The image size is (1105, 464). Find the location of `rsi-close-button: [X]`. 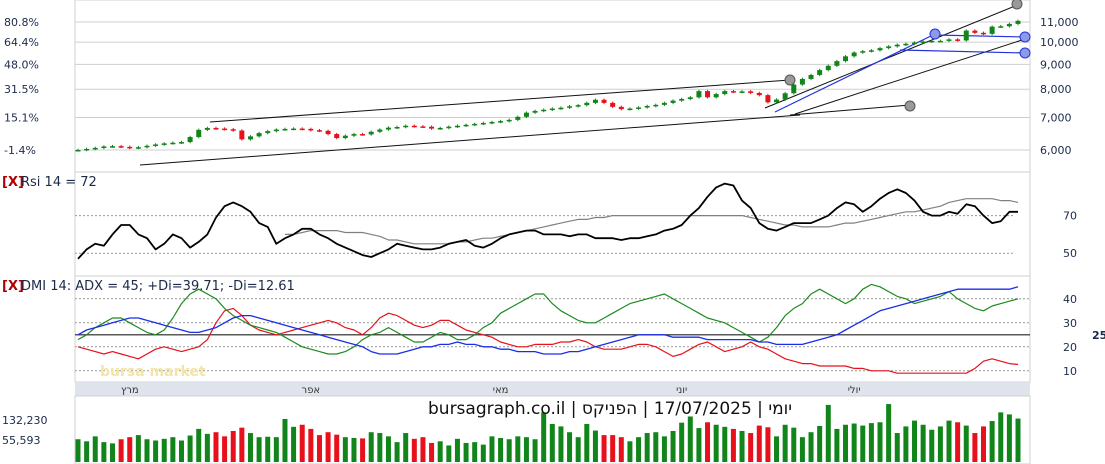

rsi-close-button: [X] is located at coordinates (13, 182).